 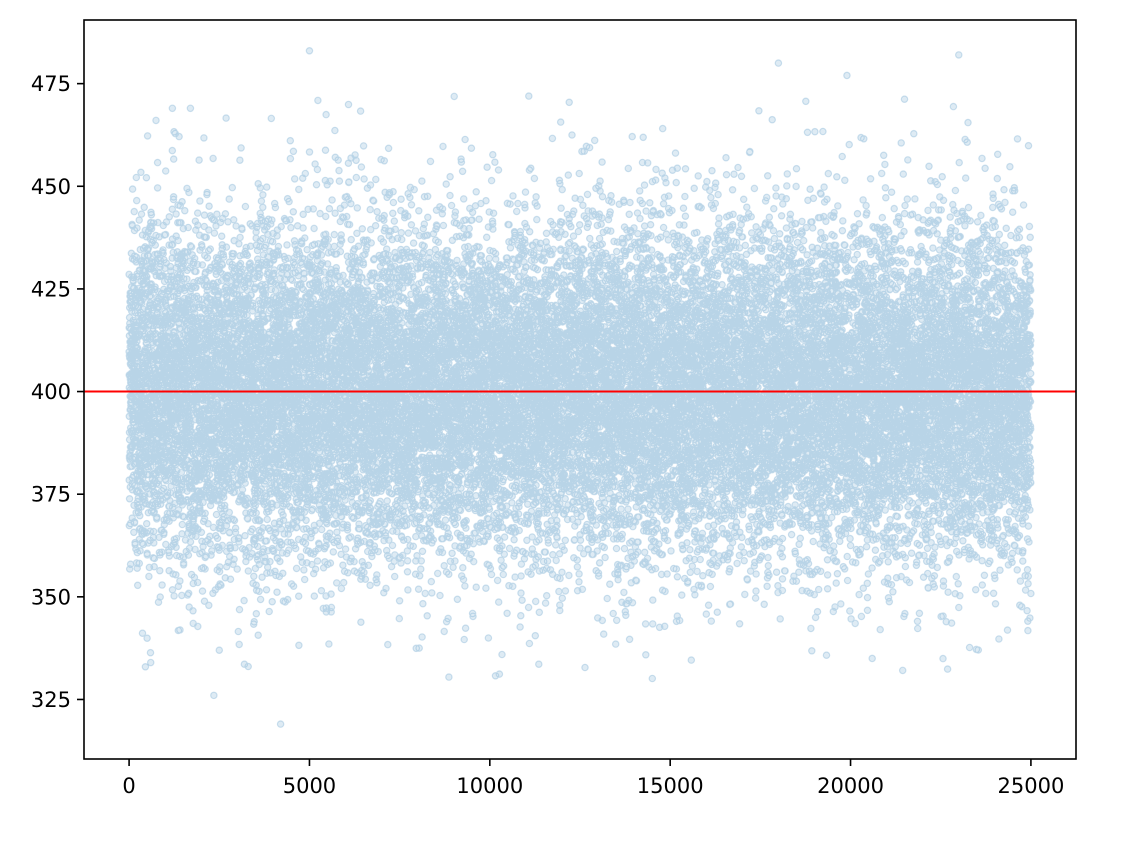 What do you see at coordinates (51, 495) in the screenshot?
I see `y-tick-label: 375` at bounding box center [51, 495].